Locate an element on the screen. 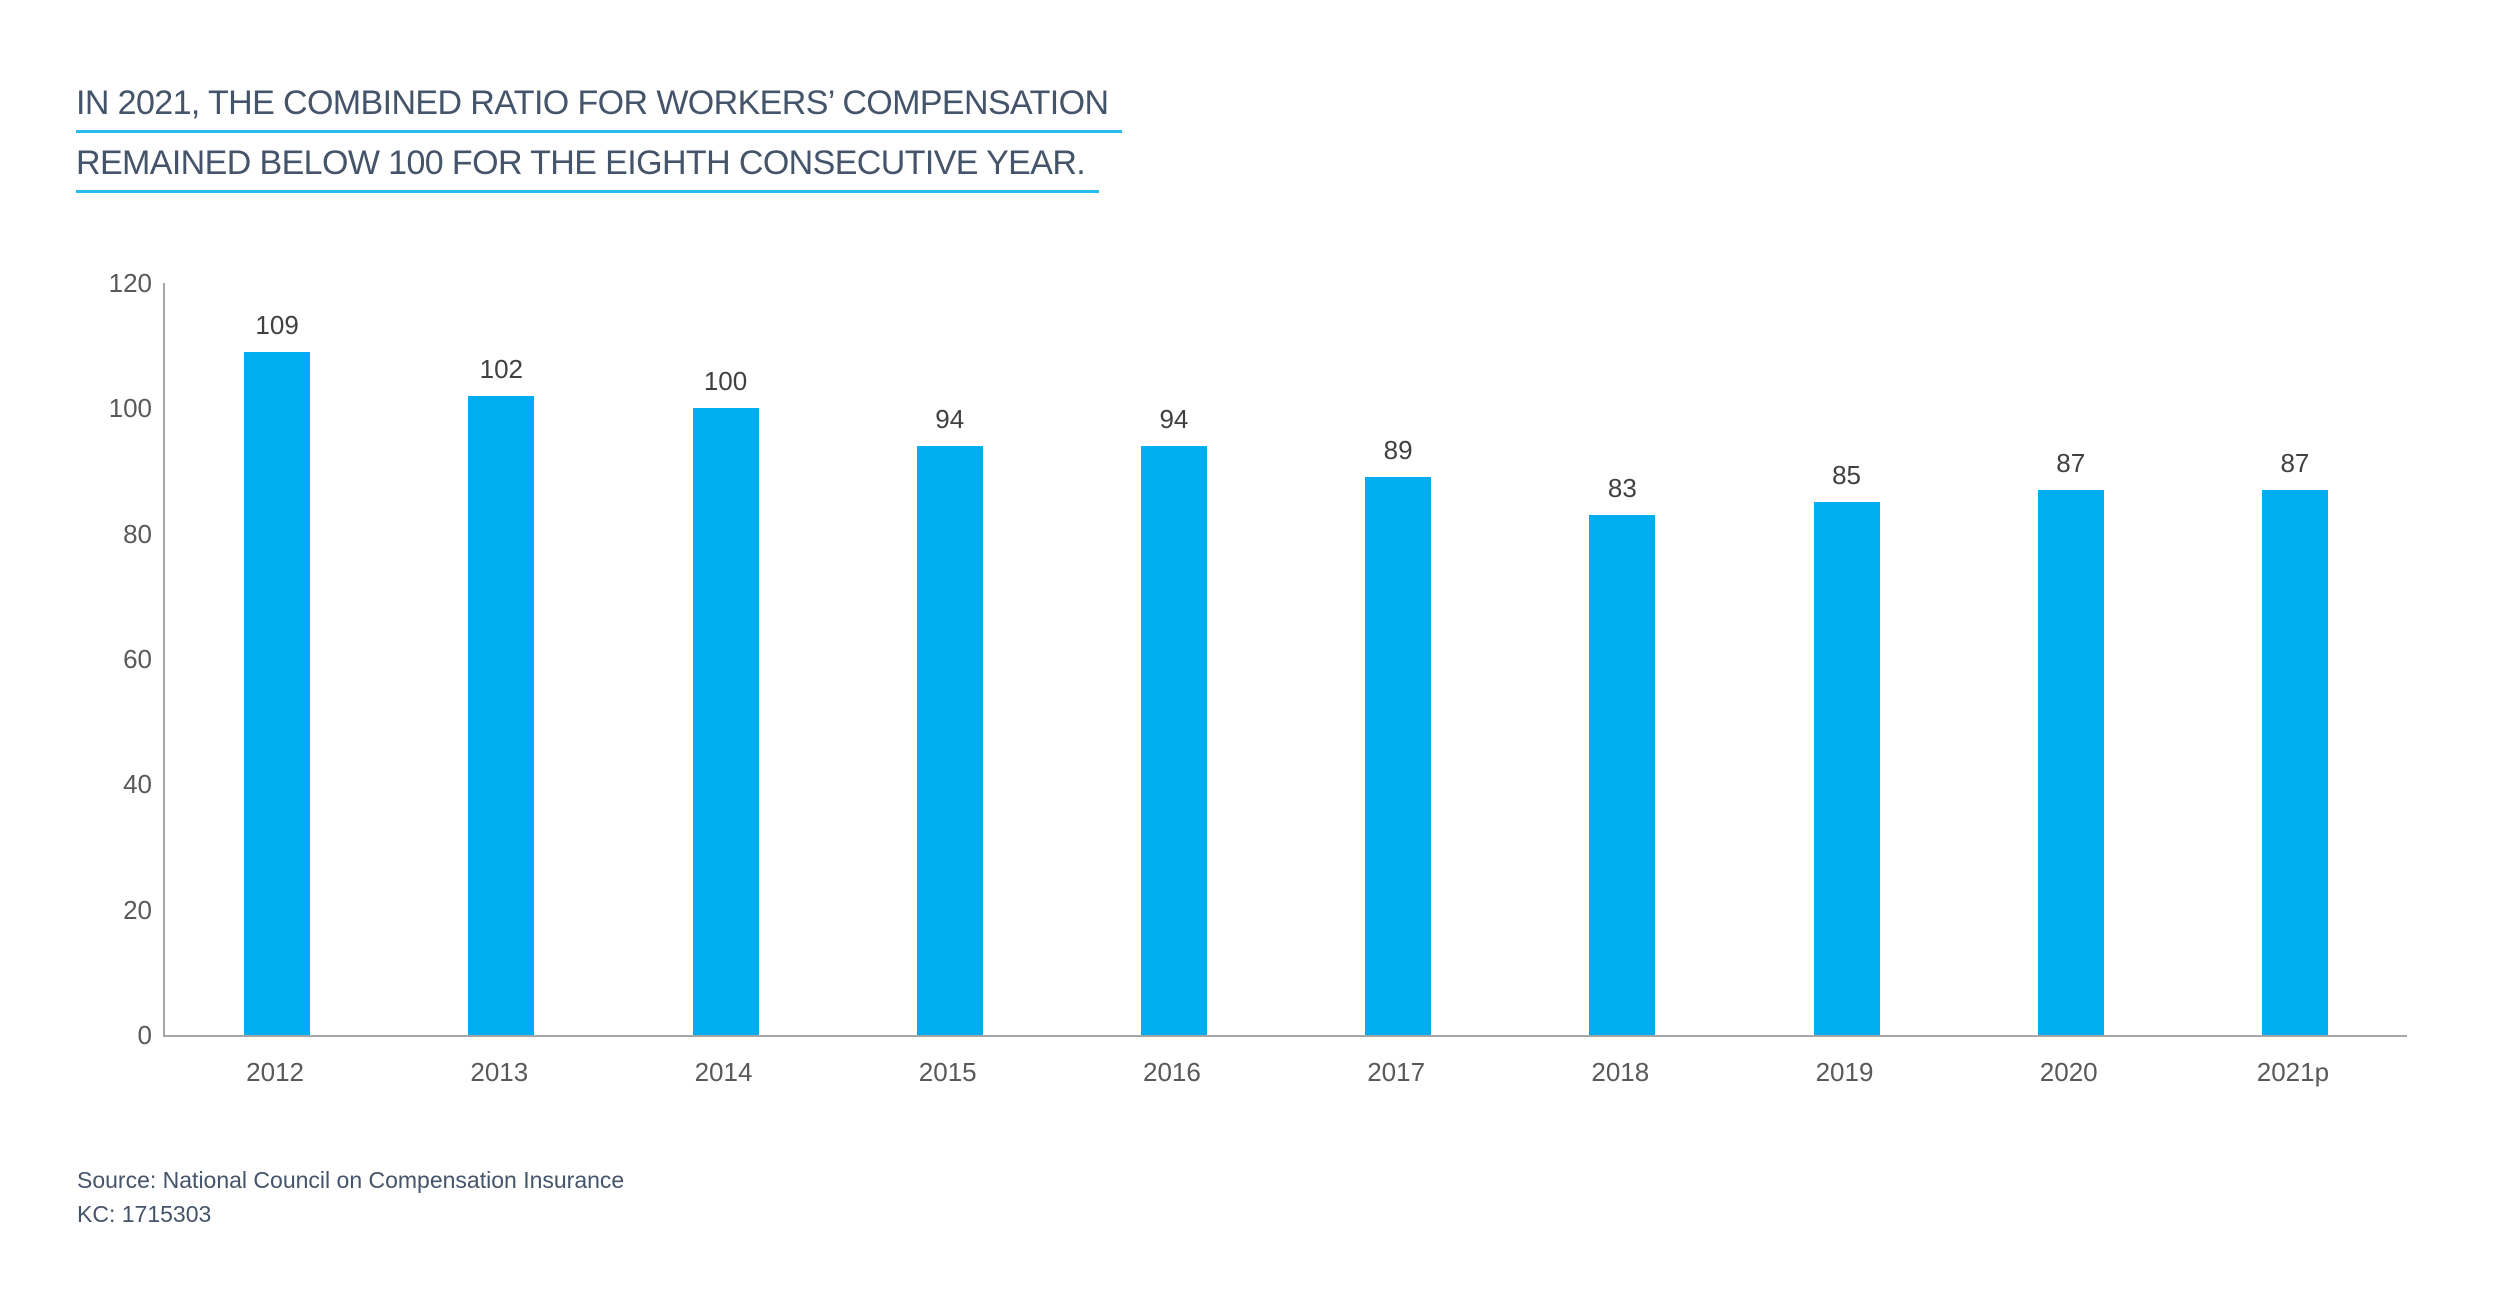 This screenshot has height=1313, width=2500. x-axis-label: 2016 is located at coordinates (1171, 1072).